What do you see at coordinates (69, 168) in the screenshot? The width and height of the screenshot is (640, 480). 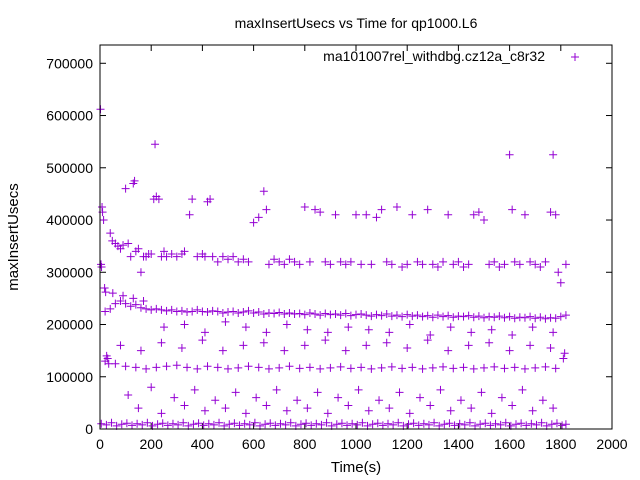 I see `y-tick-label: 500000` at bounding box center [69, 168].